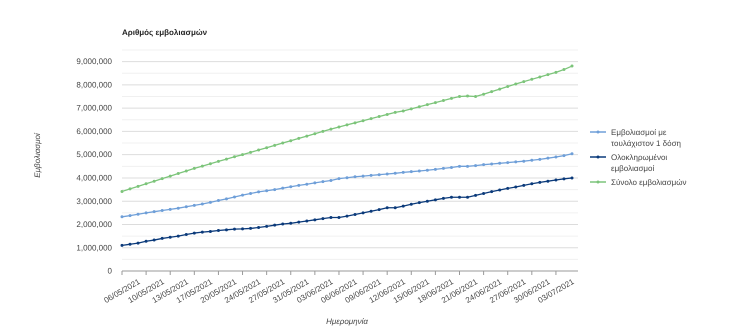 The image size is (734, 330). What do you see at coordinates (639, 163) in the screenshot?
I see `legend-label: Ολοκληρωμένοι εμβολιασμοί` at bounding box center [639, 163].